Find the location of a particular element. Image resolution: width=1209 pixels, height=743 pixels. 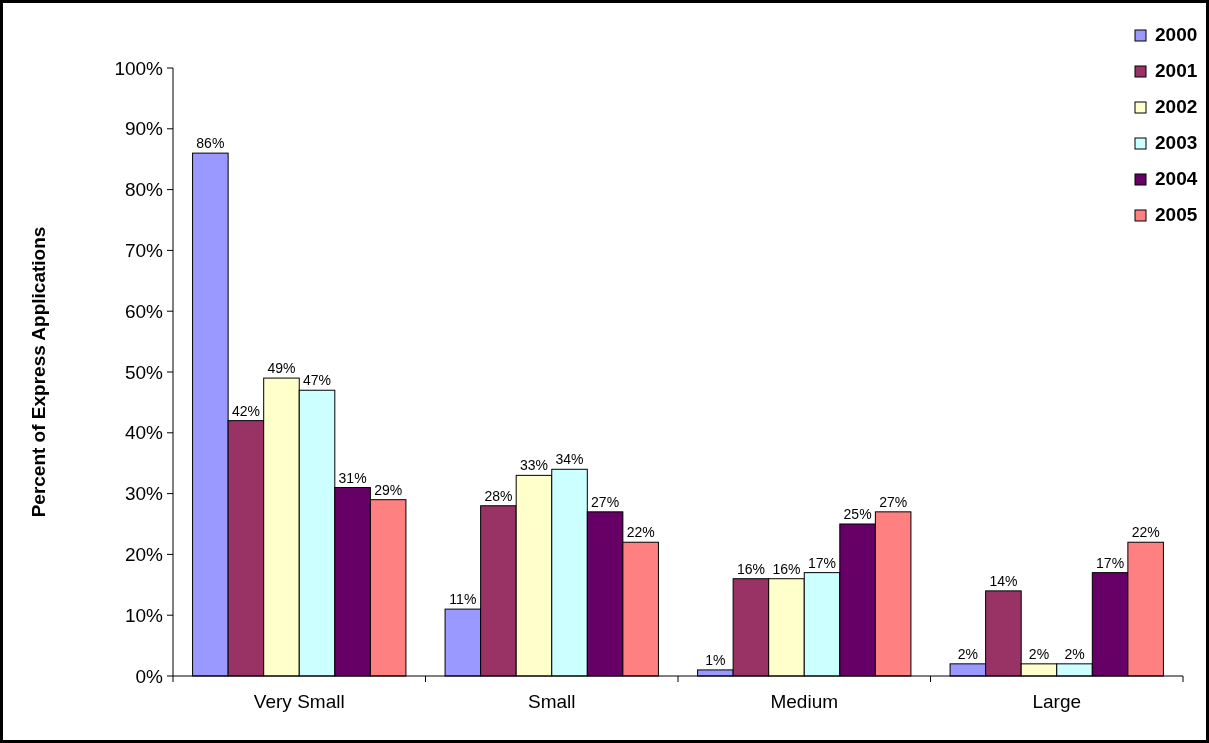

y-tick-label: 0% is located at coordinates (149, 676).